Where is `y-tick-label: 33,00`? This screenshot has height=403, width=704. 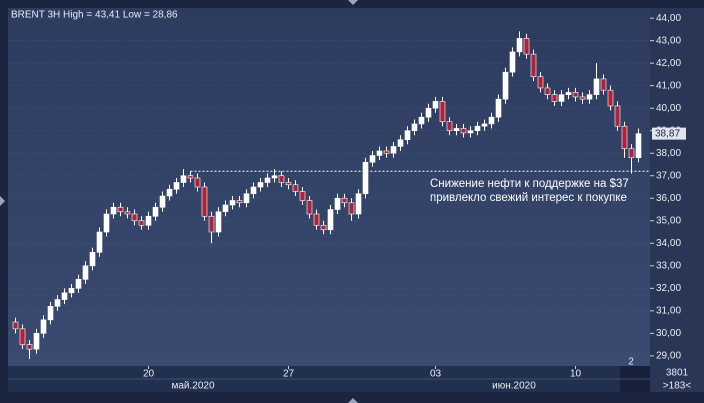 y-tick-label: 33,00 is located at coordinates (668, 265).